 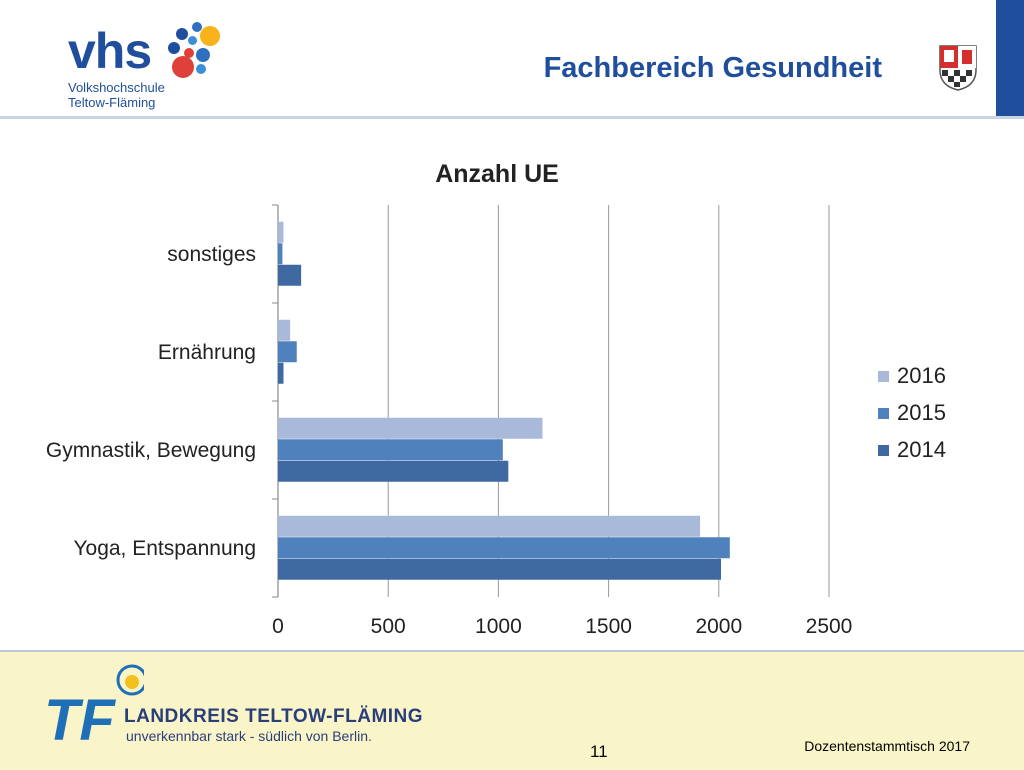 What do you see at coordinates (110, 51) in the screenshot?
I see `vhs-logo-word: vhs` at bounding box center [110, 51].